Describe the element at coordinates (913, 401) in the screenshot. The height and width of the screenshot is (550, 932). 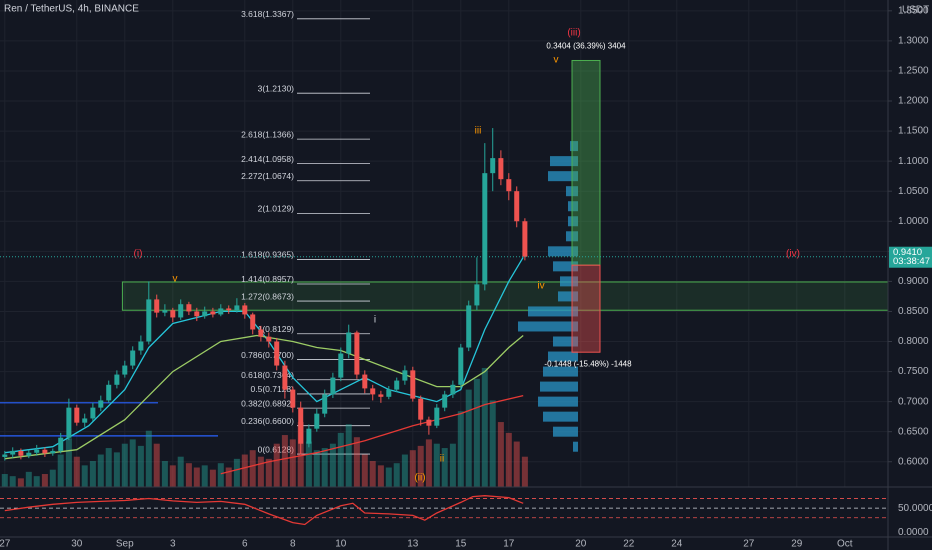
I see `y-tick-label: 0.7000` at that location.